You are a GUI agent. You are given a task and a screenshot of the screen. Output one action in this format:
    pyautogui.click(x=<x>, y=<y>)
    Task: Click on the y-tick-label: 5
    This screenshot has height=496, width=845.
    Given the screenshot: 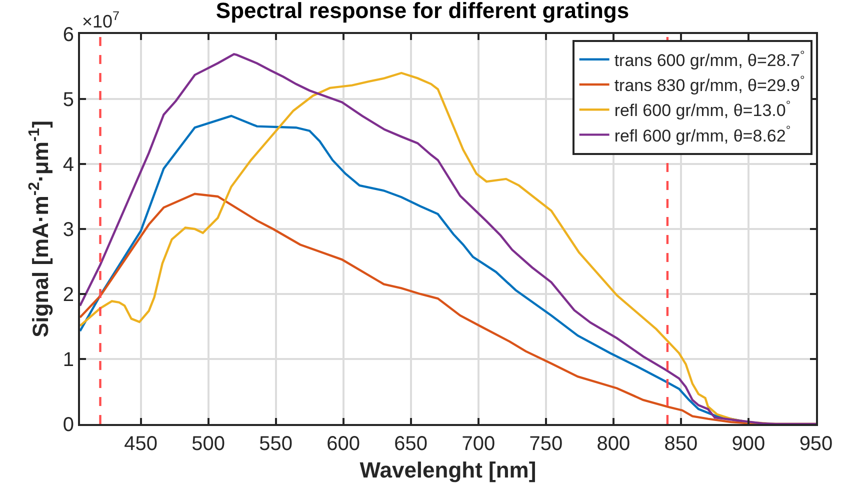 What is the action you would take?
    pyautogui.click(x=68, y=100)
    